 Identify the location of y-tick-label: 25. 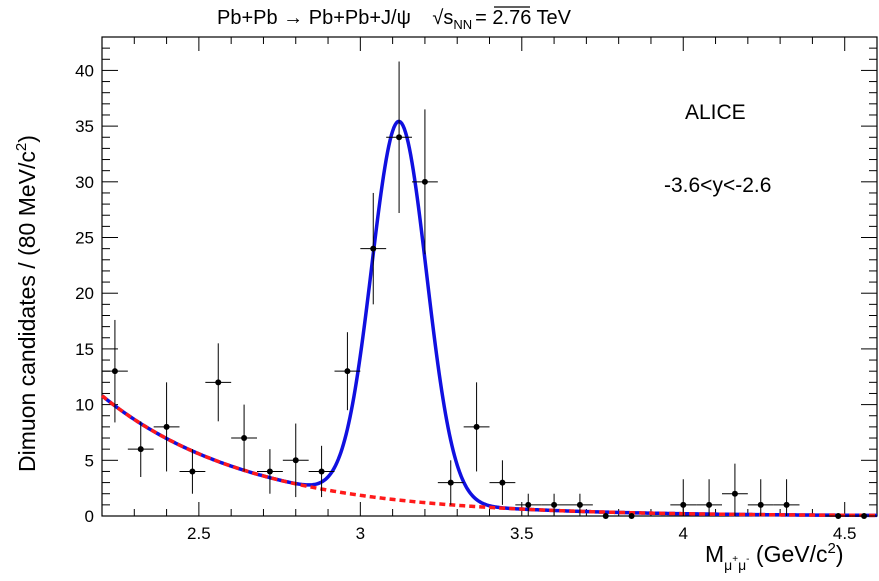
(84, 238).